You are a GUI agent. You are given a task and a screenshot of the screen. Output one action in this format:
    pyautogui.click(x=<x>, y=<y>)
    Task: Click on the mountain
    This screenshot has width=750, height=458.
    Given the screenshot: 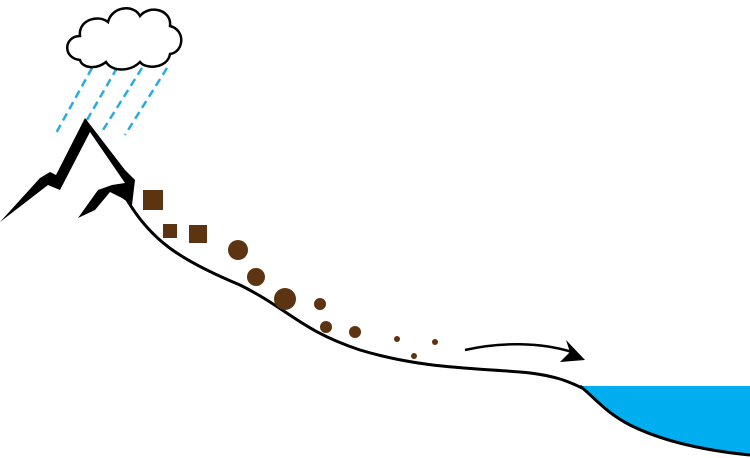 What is the action you would take?
    pyautogui.click(x=67, y=170)
    